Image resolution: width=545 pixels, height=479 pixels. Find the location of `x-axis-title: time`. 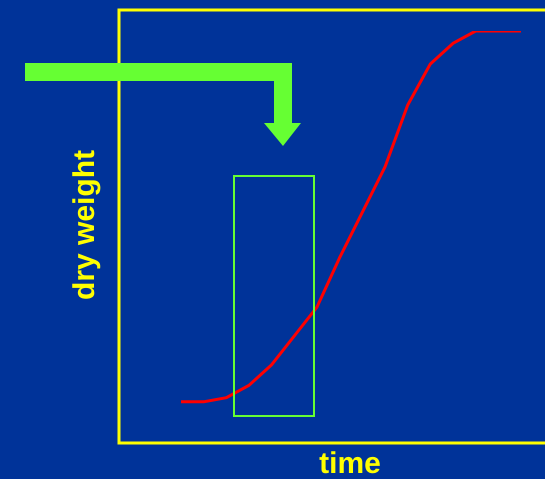

x-axis-title: time is located at coordinates (350, 463).